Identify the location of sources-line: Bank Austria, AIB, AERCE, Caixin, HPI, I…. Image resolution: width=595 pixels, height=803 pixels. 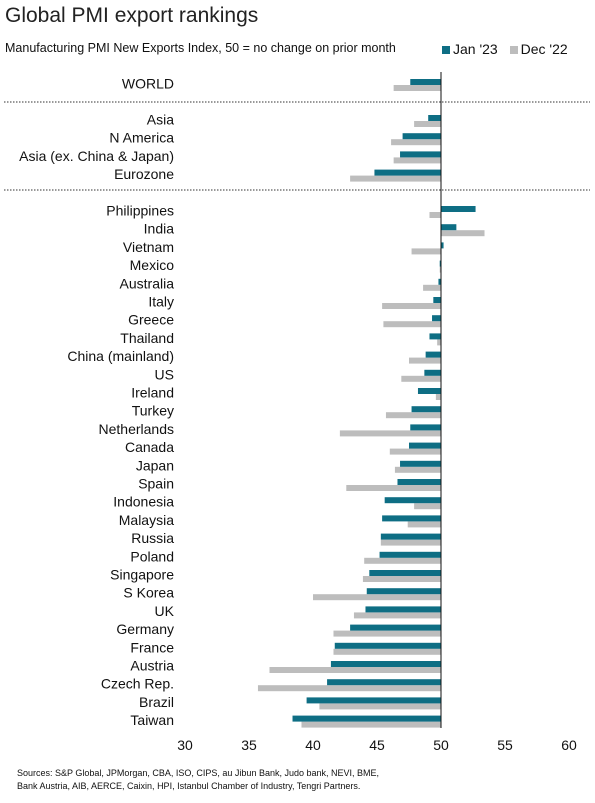
(189, 786).